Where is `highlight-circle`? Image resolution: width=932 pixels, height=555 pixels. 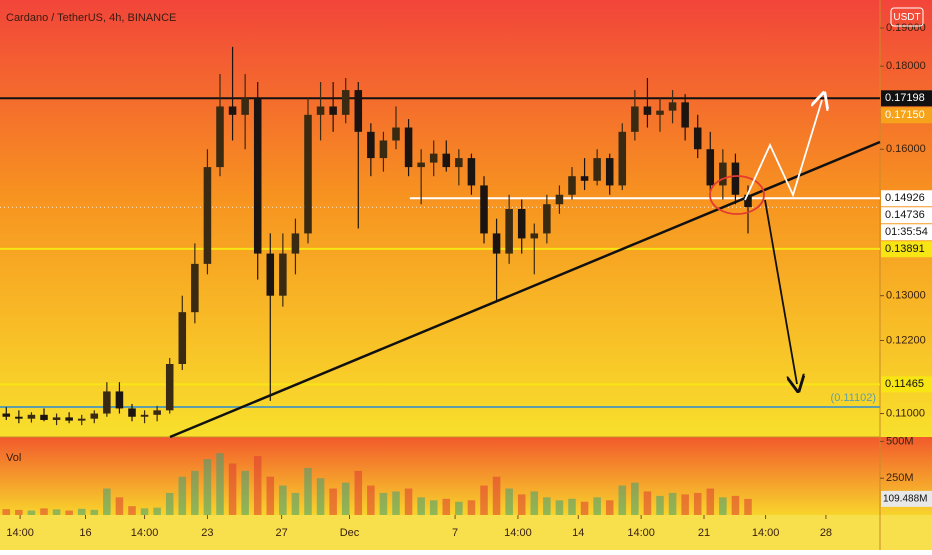 highlight-circle is located at coordinates (737, 195).